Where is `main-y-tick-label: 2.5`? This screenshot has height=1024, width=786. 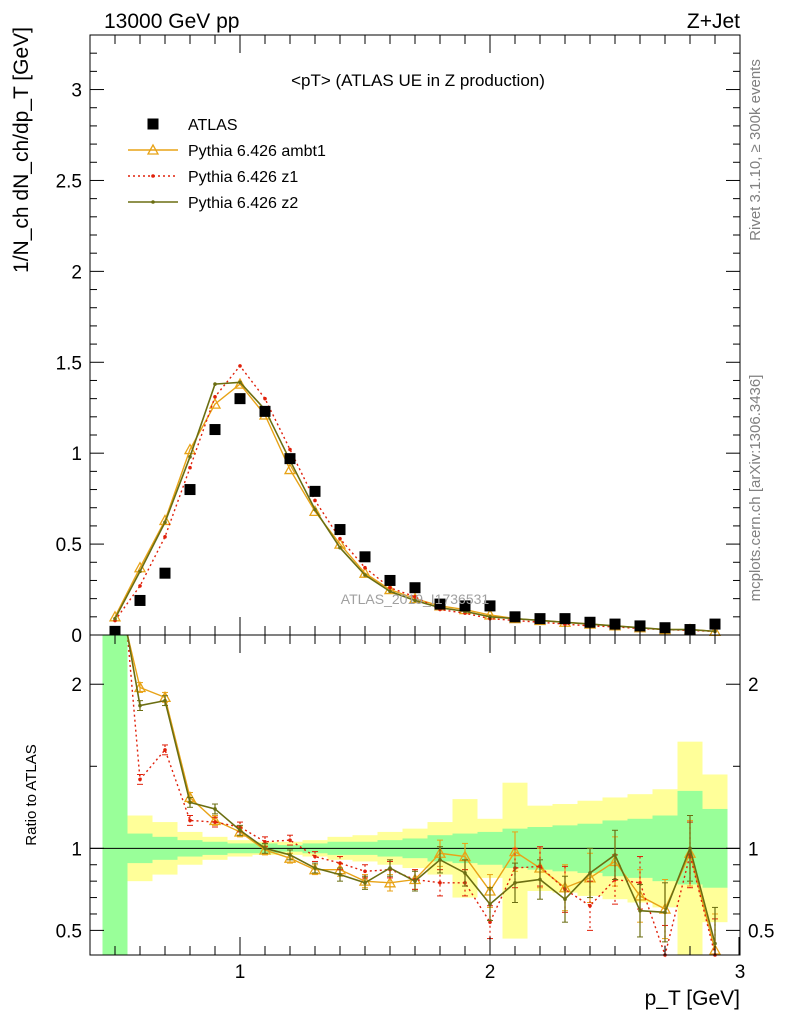
main-y-tick-label: 2.5 is located at coordinates (69, 181).